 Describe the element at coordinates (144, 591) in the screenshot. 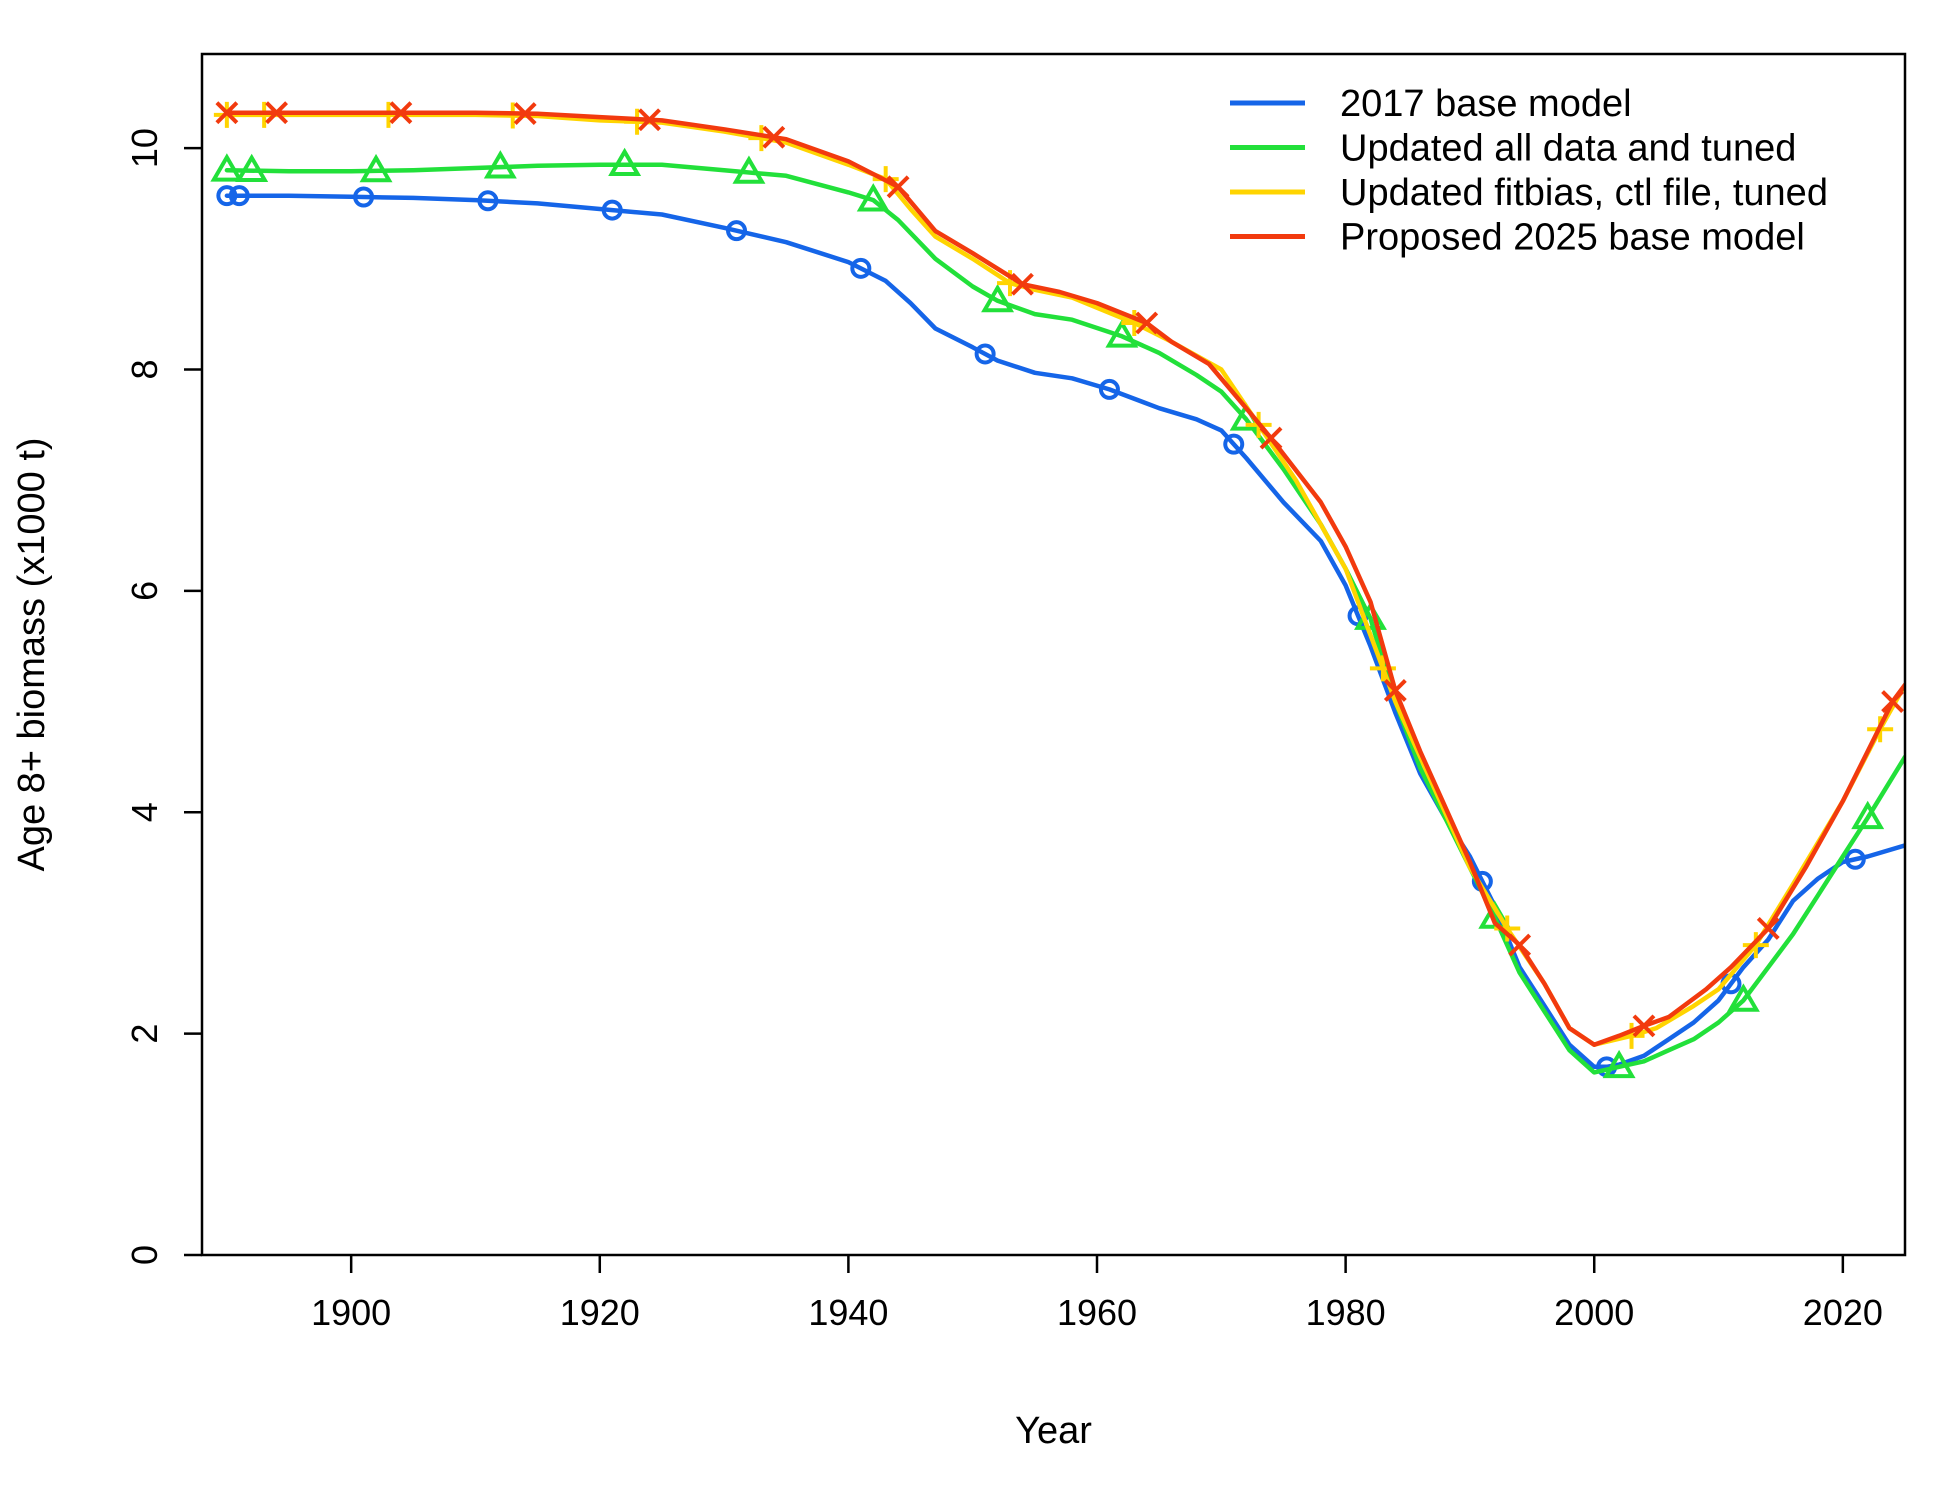

I see `y-tick-label: 6` at that location.